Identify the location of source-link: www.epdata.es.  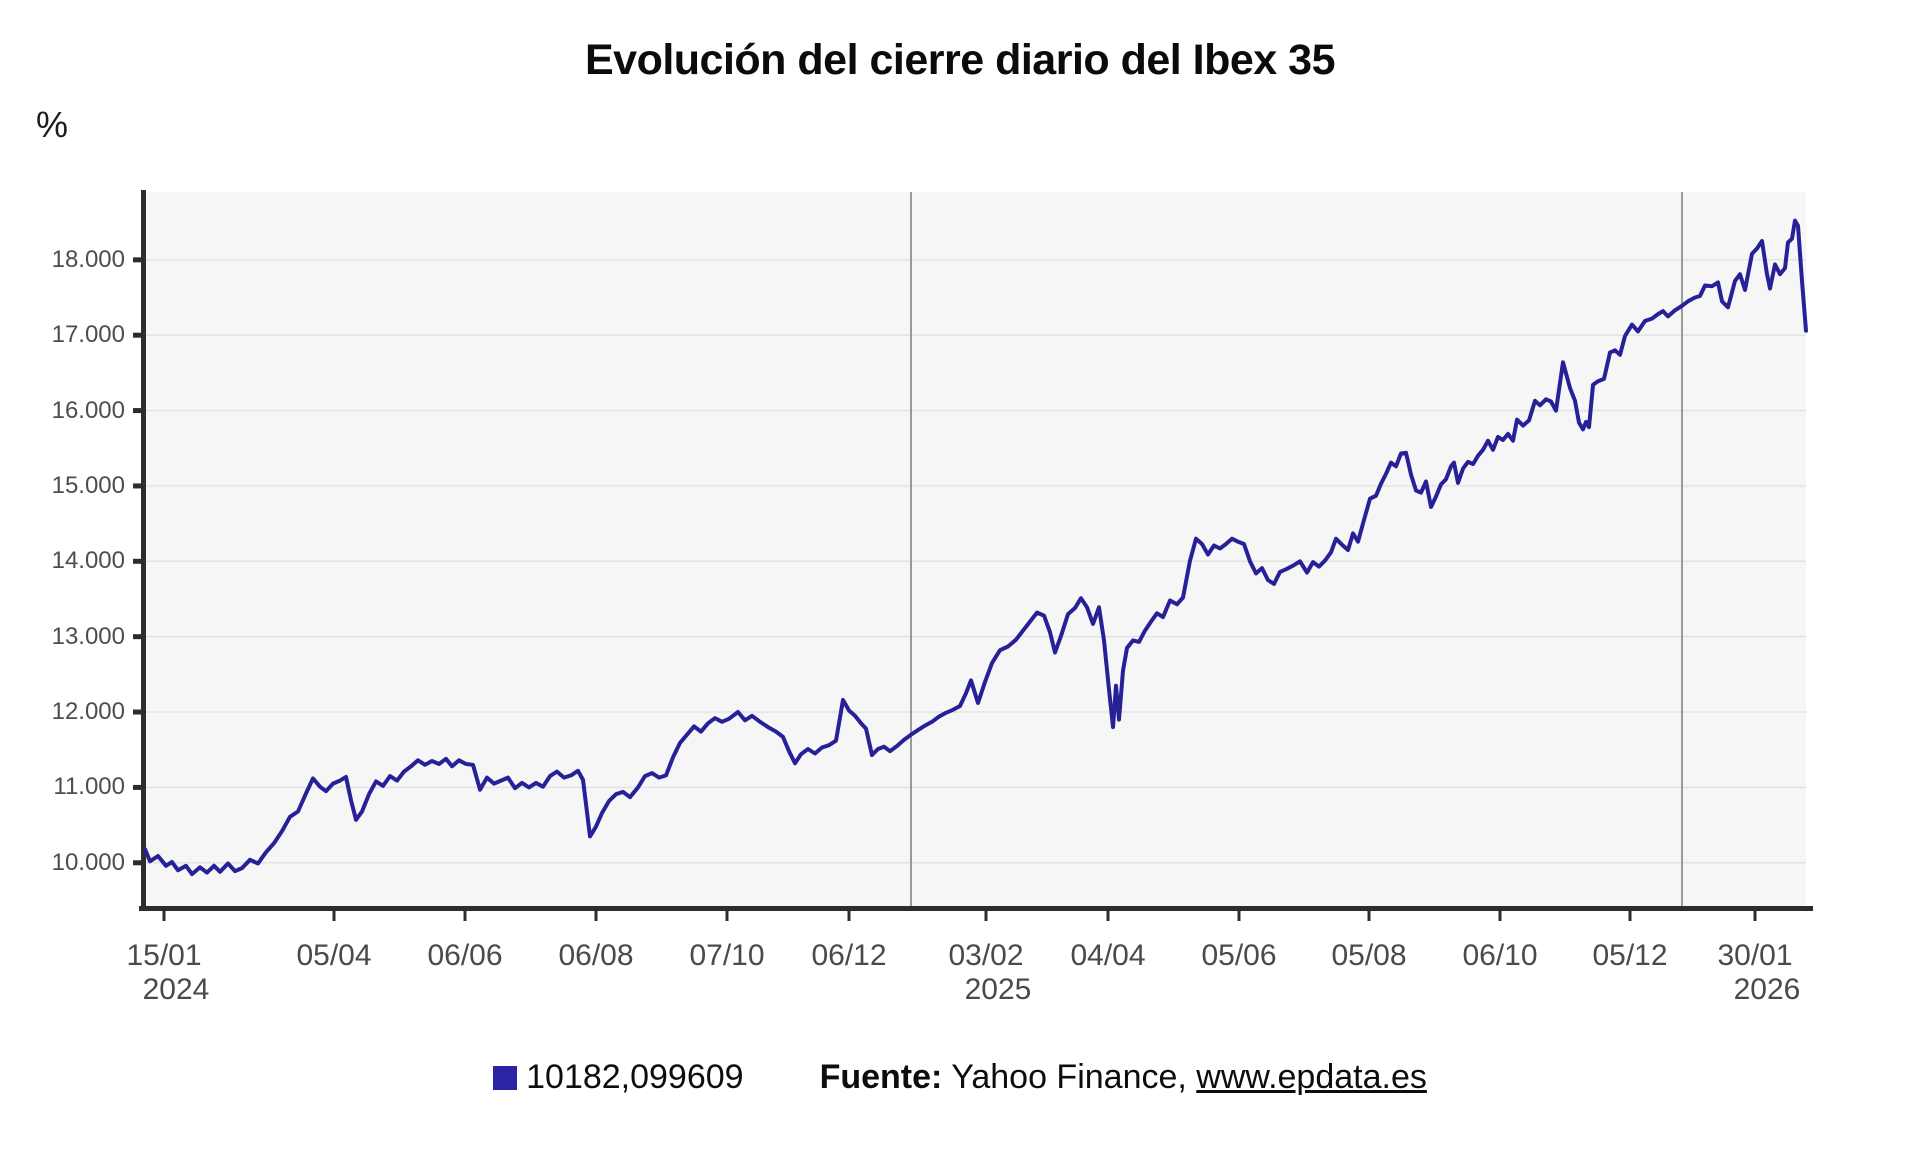
(1311, 1077).